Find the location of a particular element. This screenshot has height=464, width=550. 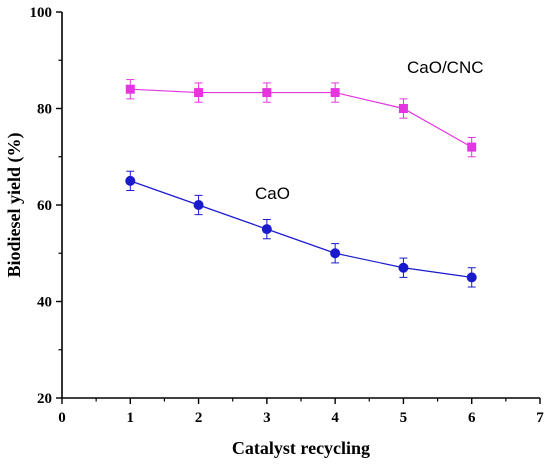

x-axis-title: Catalyst recycling is located at coordinates (301, 448).